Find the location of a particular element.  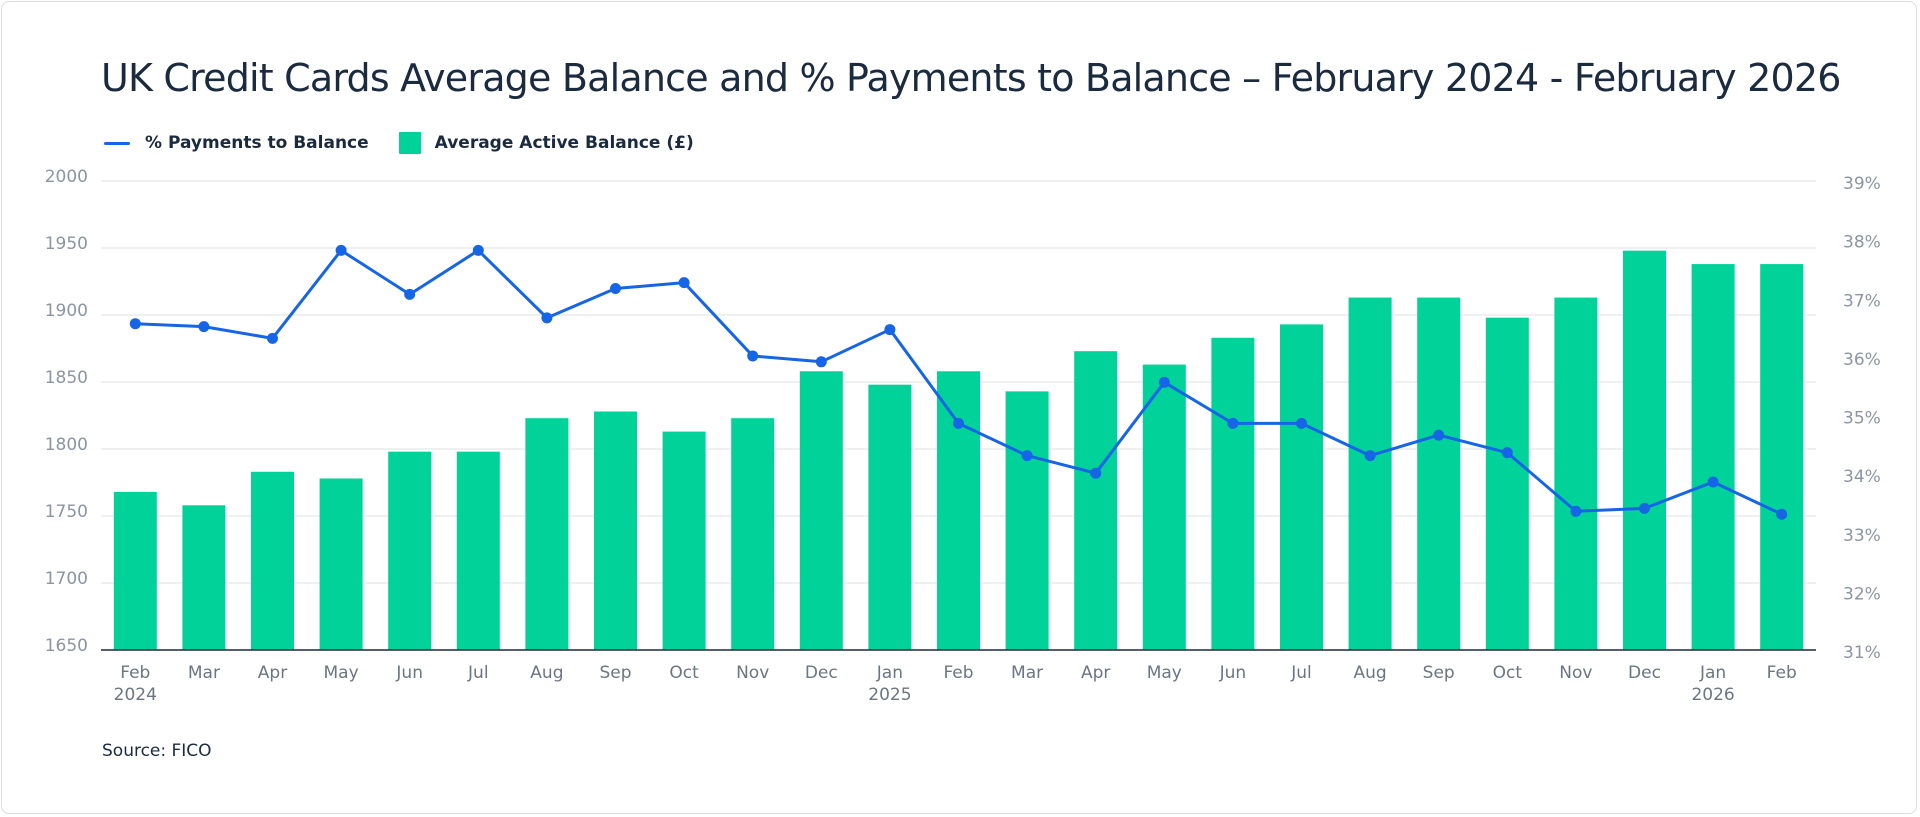

y-left-tick-label: 1800 is located at coordinates (66, 445).